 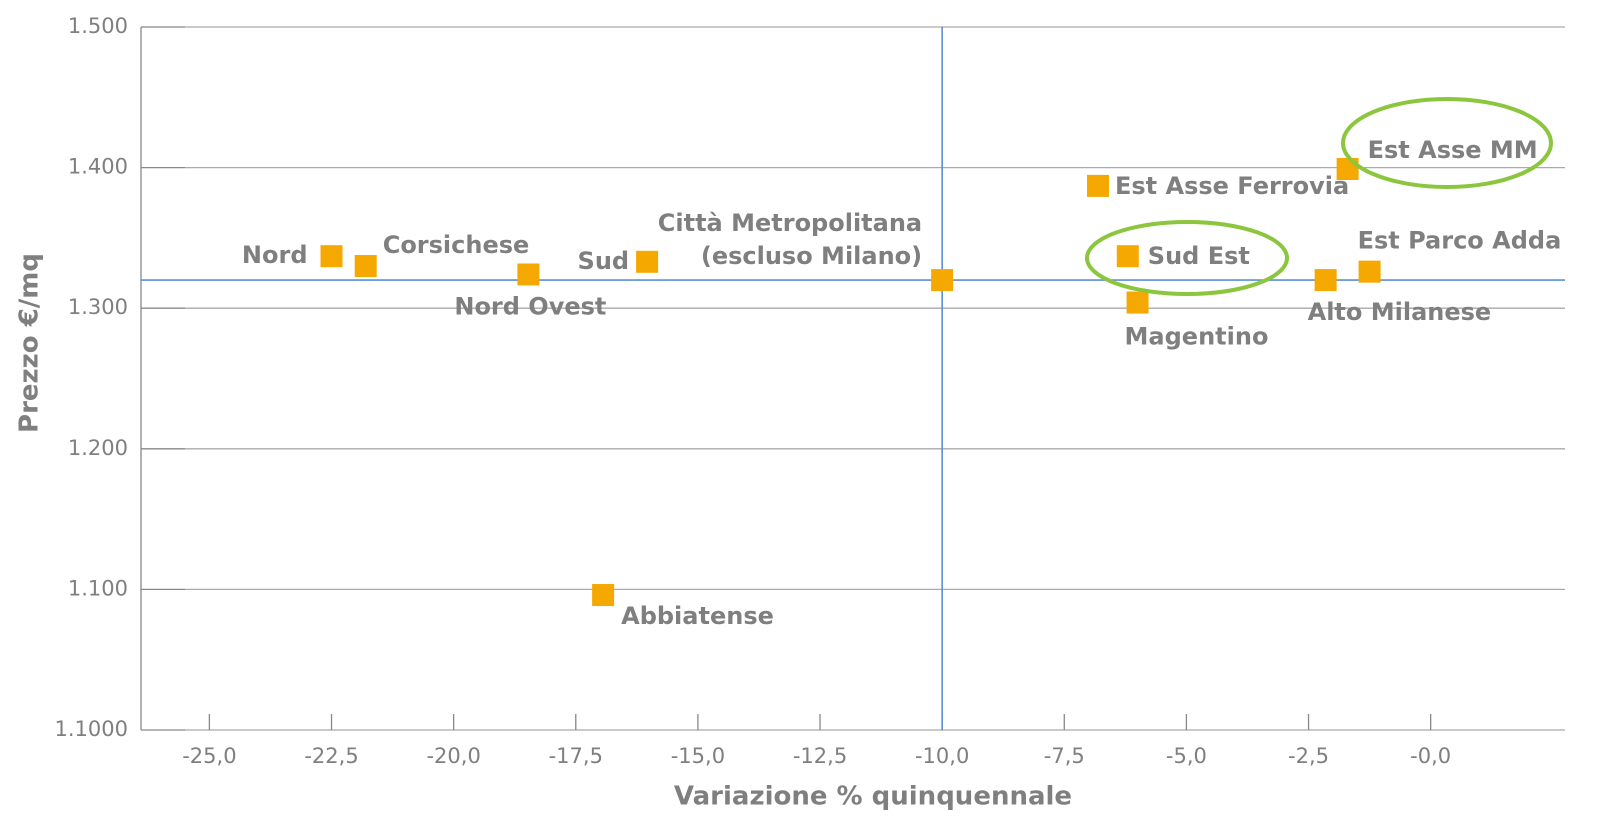 I want to click on x-tick-label: -15,0, so click(x=698, y=756).